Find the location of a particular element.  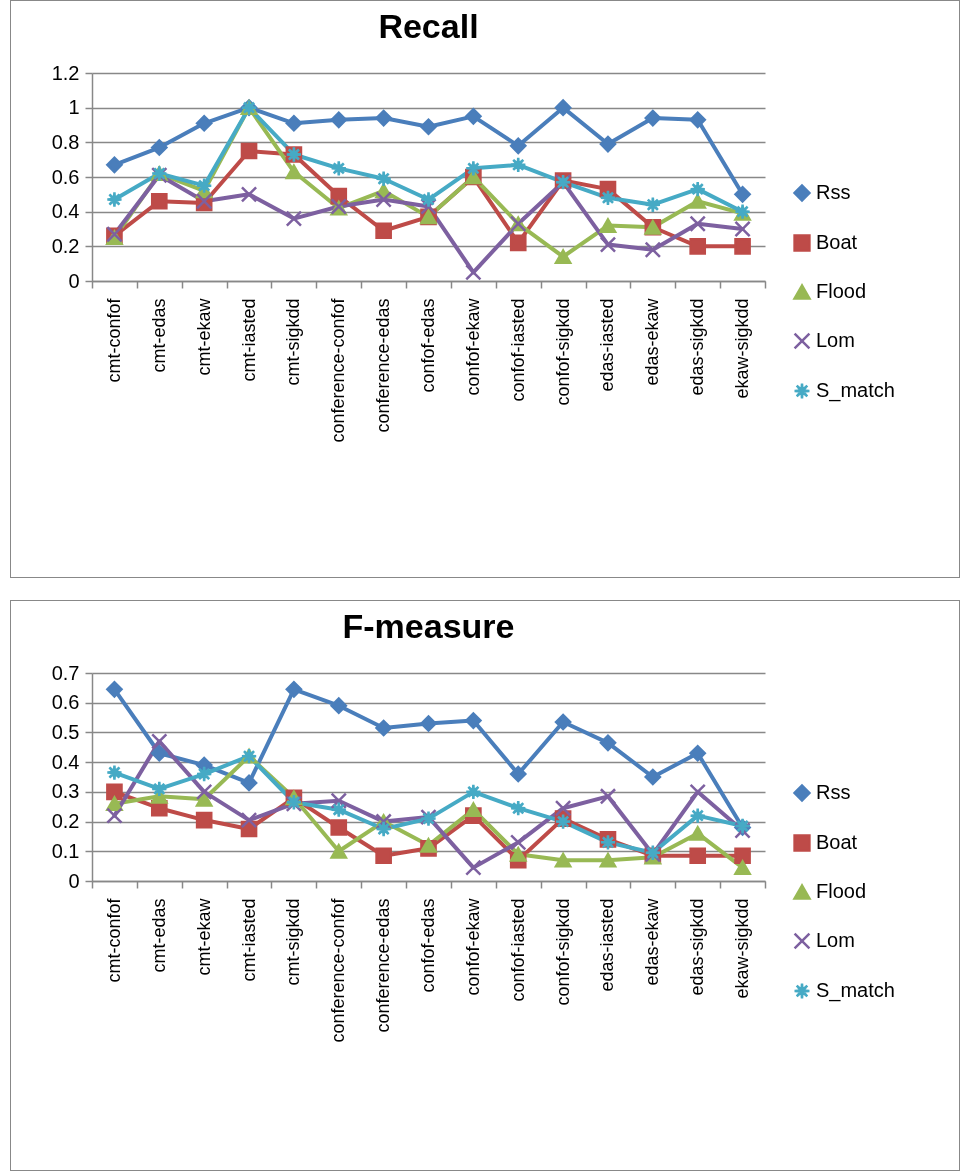

y-tick-label: 0.7 is located at coordinates (65, 672).